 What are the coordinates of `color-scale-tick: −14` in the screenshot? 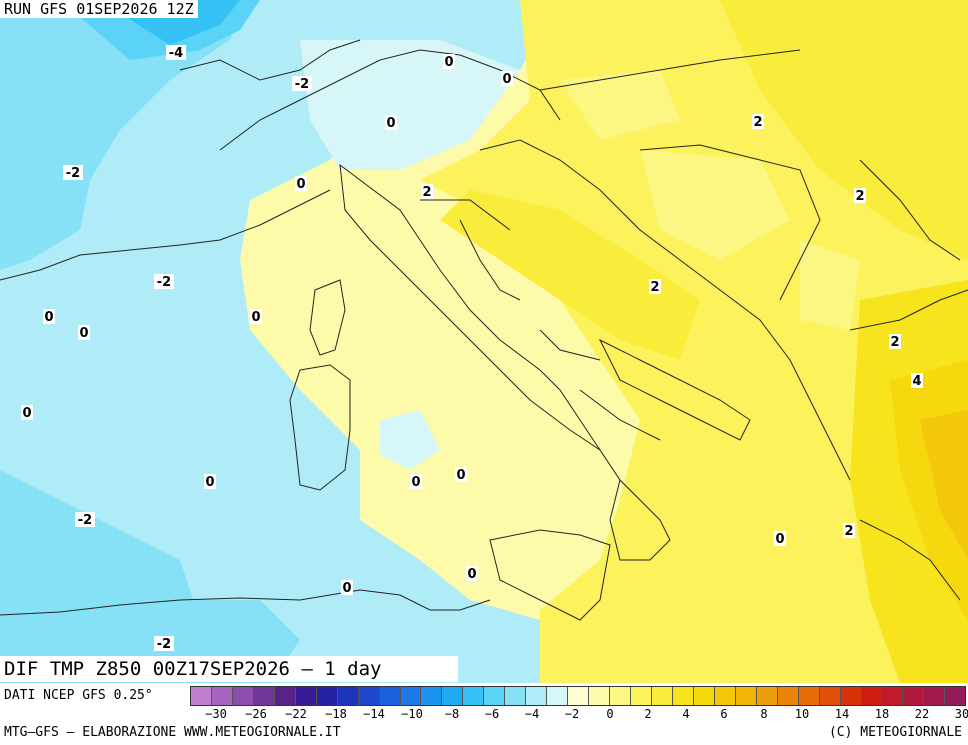 It's located at (374, 714).